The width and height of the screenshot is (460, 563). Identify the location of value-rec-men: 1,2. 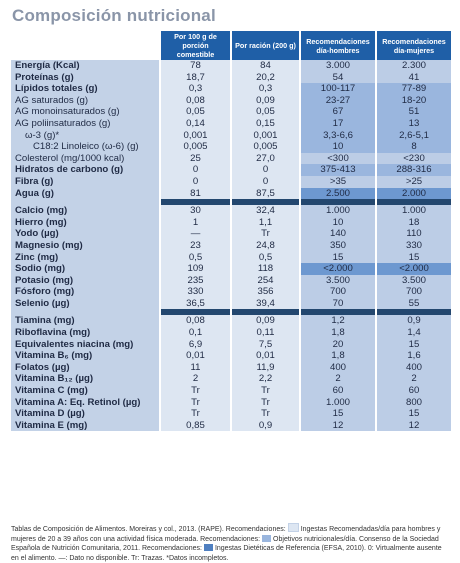
(337, 321).